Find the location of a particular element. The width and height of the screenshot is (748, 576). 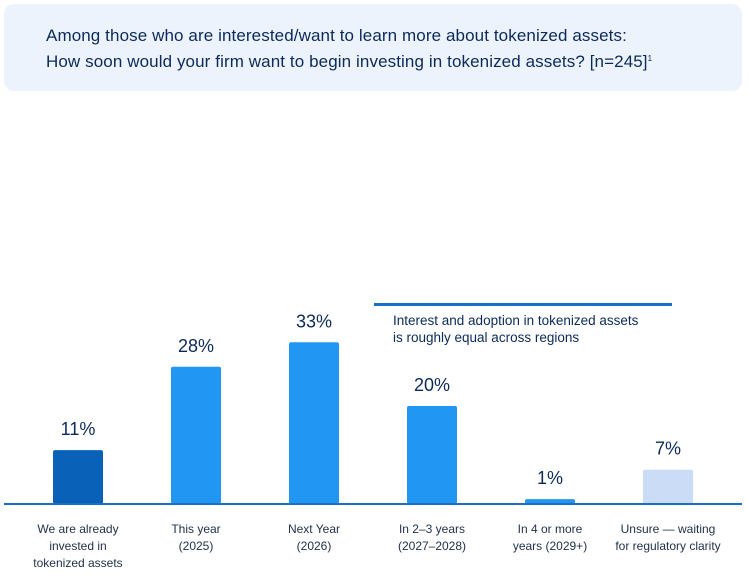

category-label-2-line-2: (2025) is located at coordinates (196, 546).